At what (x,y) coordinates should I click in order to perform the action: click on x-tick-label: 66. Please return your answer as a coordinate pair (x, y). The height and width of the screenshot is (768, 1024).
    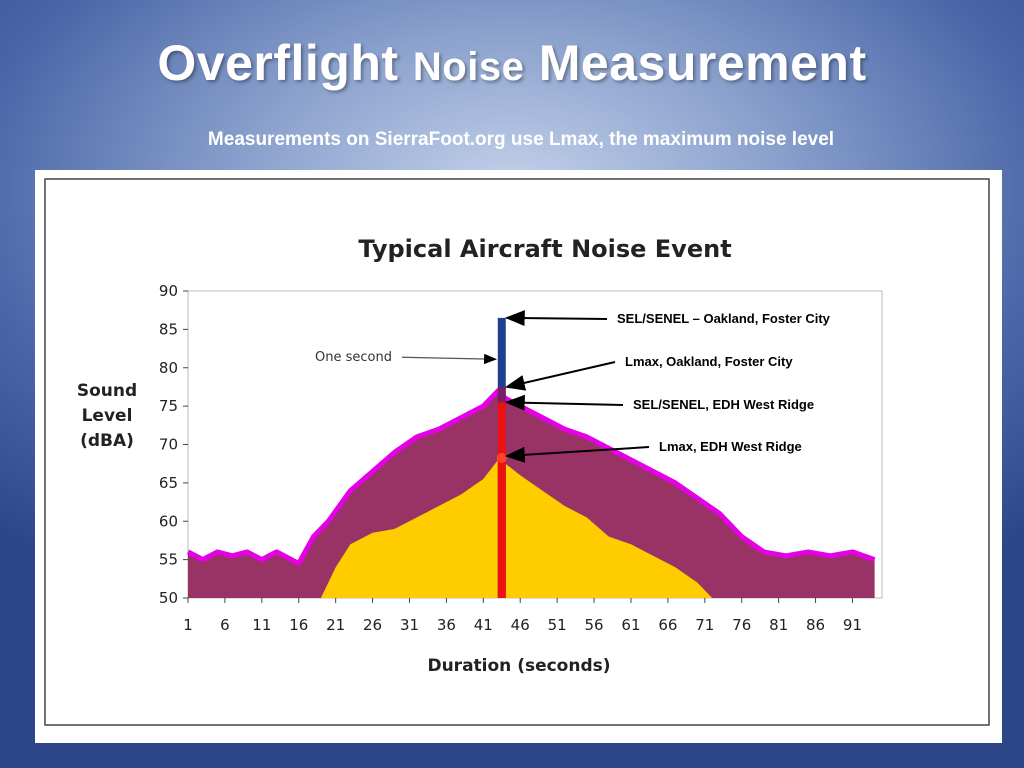
    Looking at the image, I should click on (667, 625).